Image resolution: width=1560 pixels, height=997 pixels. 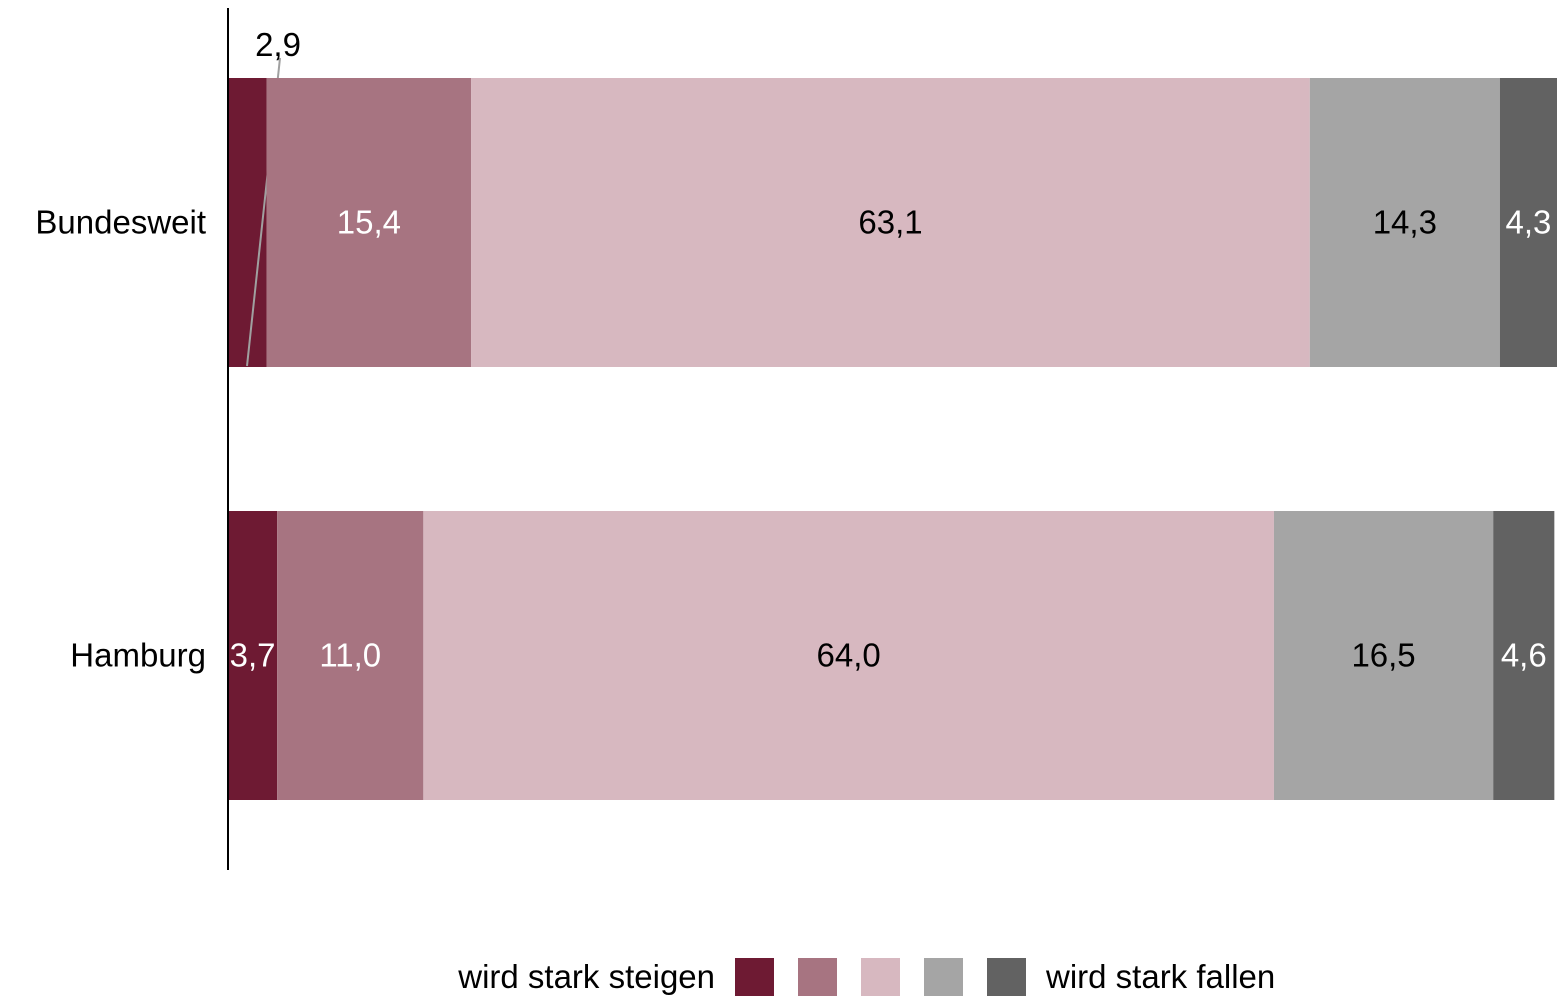 I want to click on data-label-1-3: 16,5, so click(x=1383, y=655).